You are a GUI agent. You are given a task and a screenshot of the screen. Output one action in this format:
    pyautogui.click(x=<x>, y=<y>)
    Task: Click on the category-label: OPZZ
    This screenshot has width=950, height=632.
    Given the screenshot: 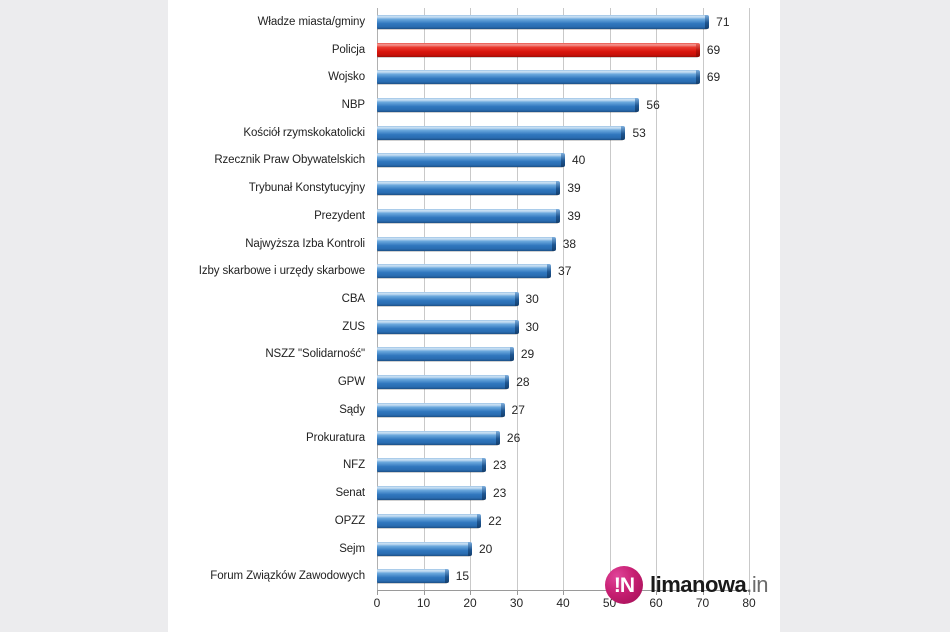 What is the action you would take?
    pyautogui.click(x=349, y=520)
    